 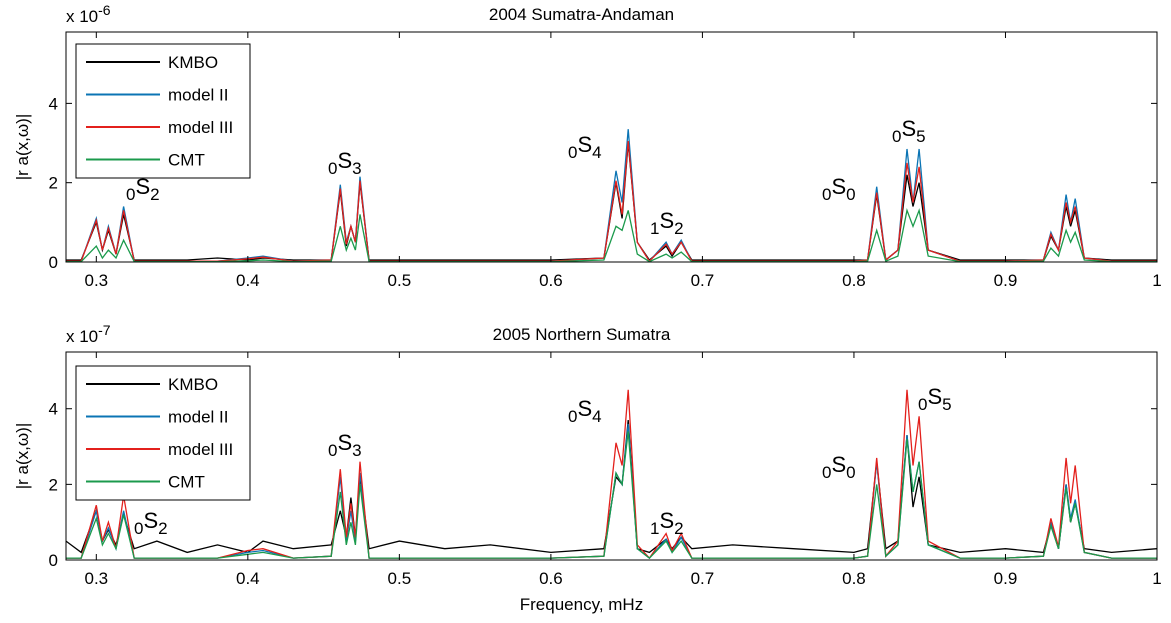 I want to click on chart-title: 2005 Northern Sumatra, so click(x=582, y=334).